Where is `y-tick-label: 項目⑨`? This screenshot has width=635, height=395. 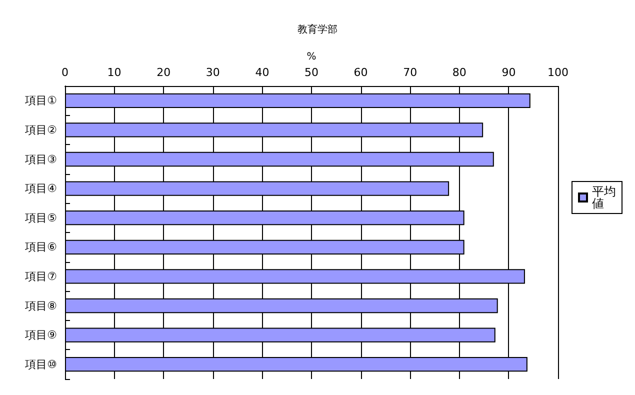 y-tick-label: 項目⑨ is located at coordinates (41, 335).